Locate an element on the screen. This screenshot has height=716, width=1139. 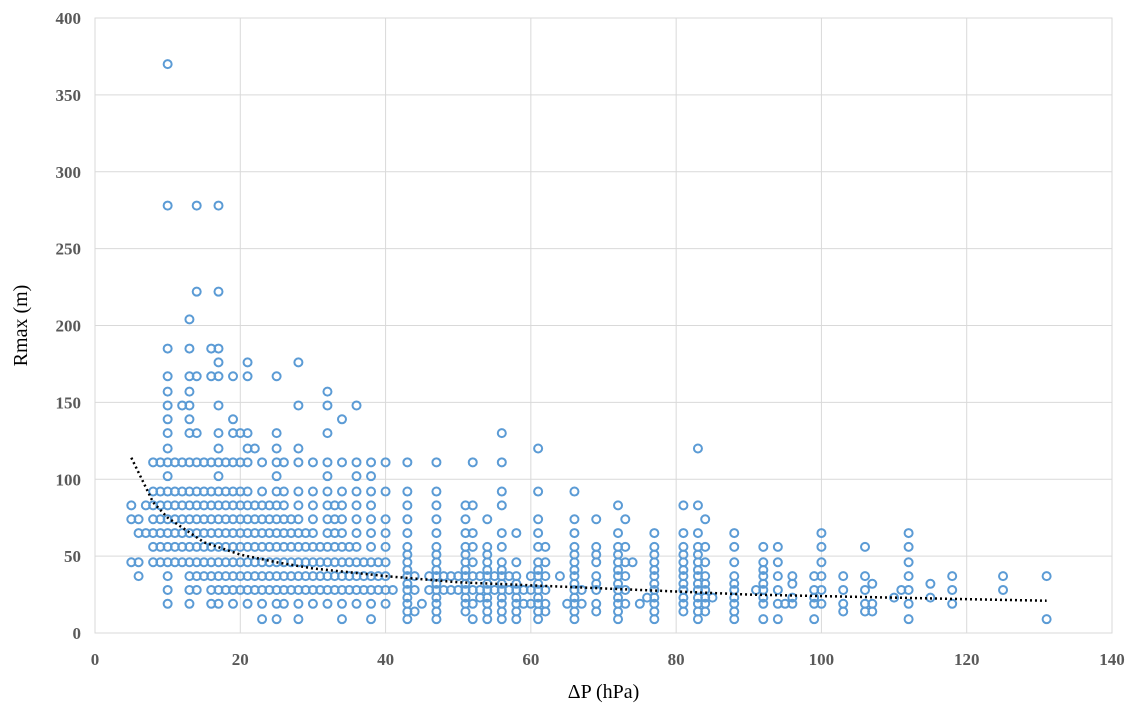
y-tick-label: 400 is located at coordinates (69, 18).